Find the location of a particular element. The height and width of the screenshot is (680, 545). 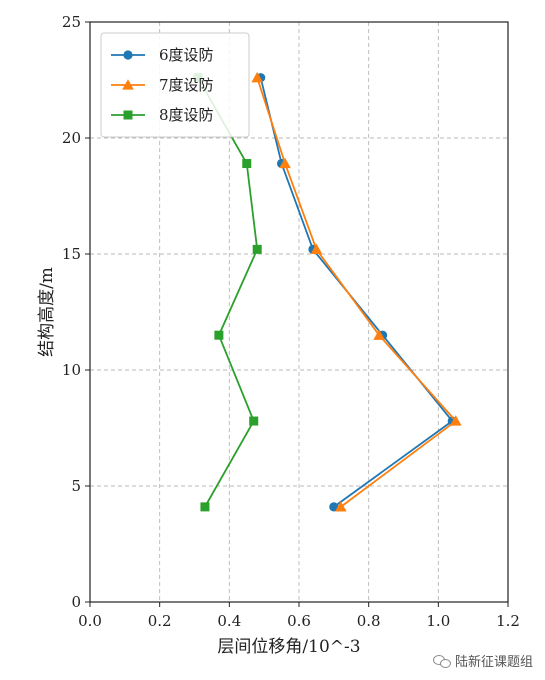

y-tick-label: 5 is located at coordinates (76, 486).